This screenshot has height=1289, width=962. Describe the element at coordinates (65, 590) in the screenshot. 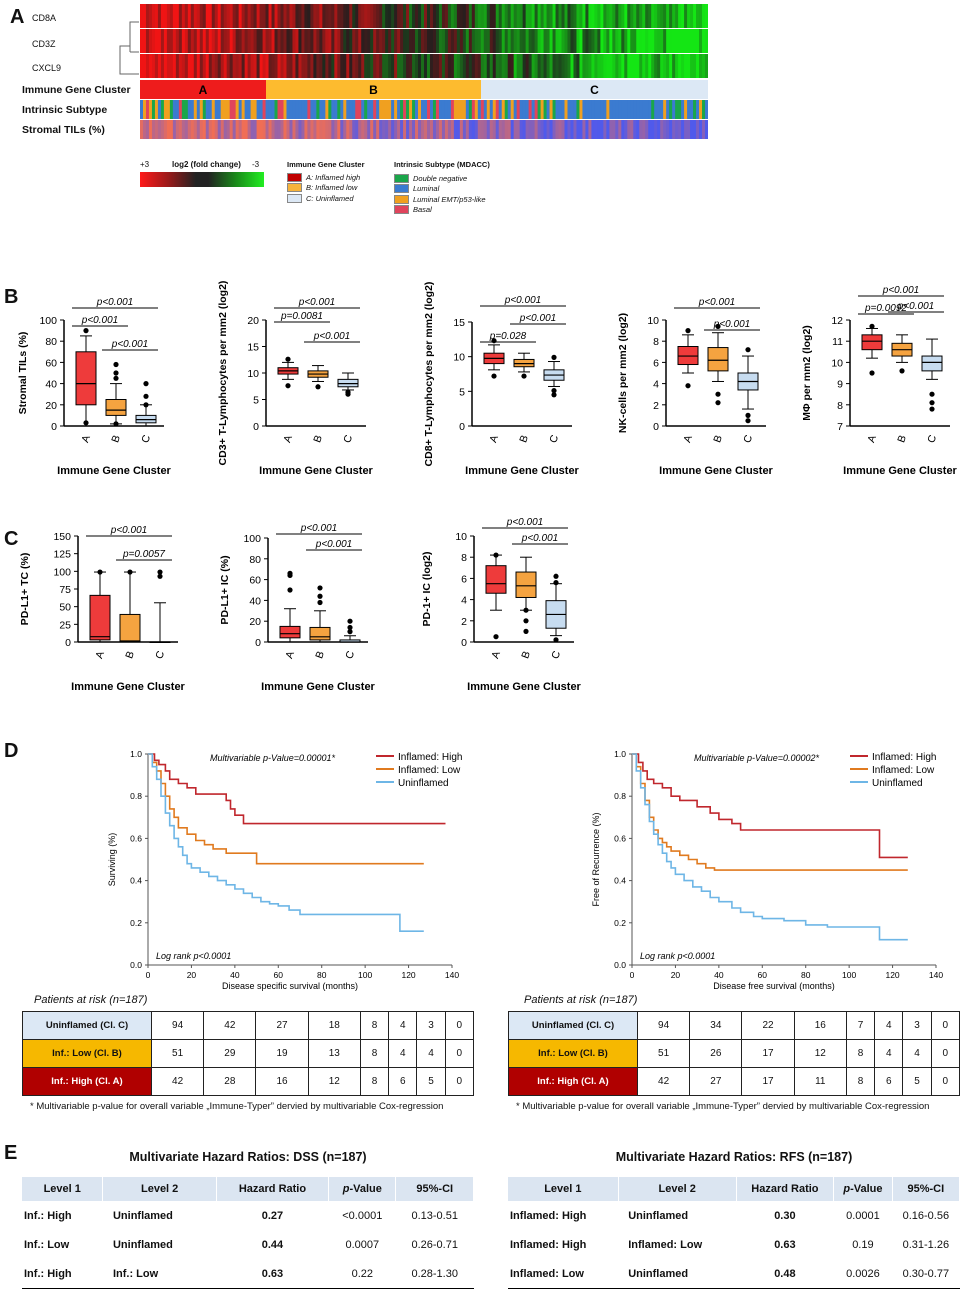

I see `y-tick-label: 75` at that location.